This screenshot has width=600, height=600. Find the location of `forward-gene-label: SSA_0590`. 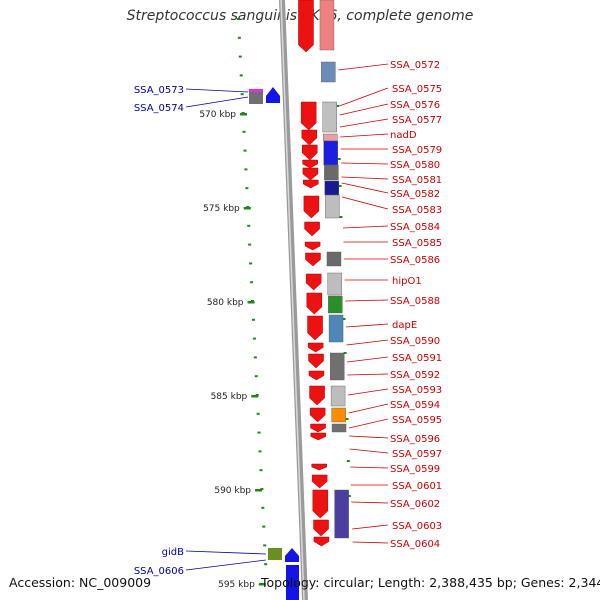

forward-gene-label: SSA_0590 is located at coordinates (415, 341).